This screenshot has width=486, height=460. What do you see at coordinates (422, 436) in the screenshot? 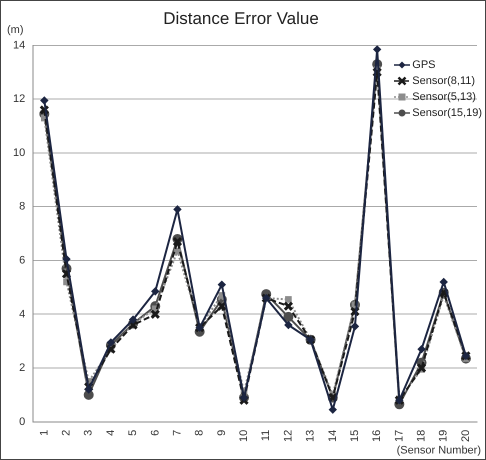
I see `x-tick-label: 18` at bounding box center [422, 436].